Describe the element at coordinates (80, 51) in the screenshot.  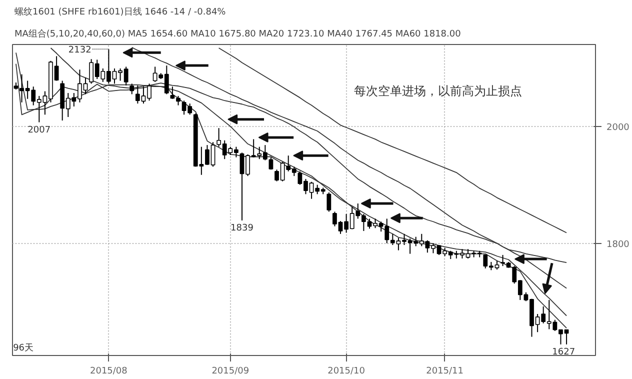
I see `annotation: 2132` at that location.